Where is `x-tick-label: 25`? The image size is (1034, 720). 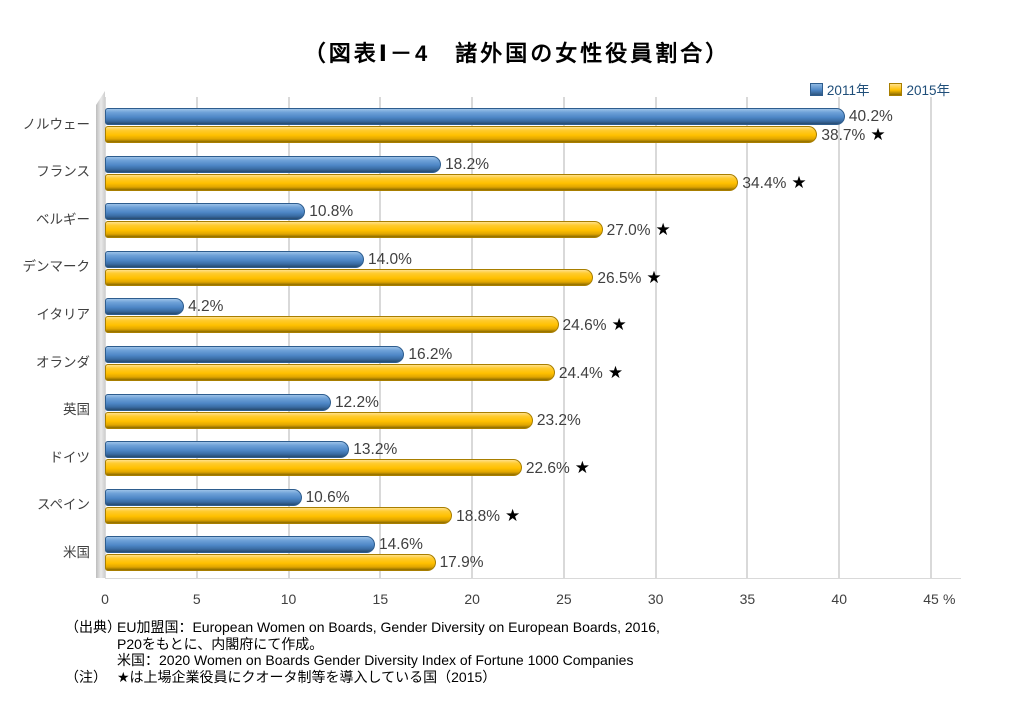 x-tick-label: 25 is located at coordinates (564, 599).